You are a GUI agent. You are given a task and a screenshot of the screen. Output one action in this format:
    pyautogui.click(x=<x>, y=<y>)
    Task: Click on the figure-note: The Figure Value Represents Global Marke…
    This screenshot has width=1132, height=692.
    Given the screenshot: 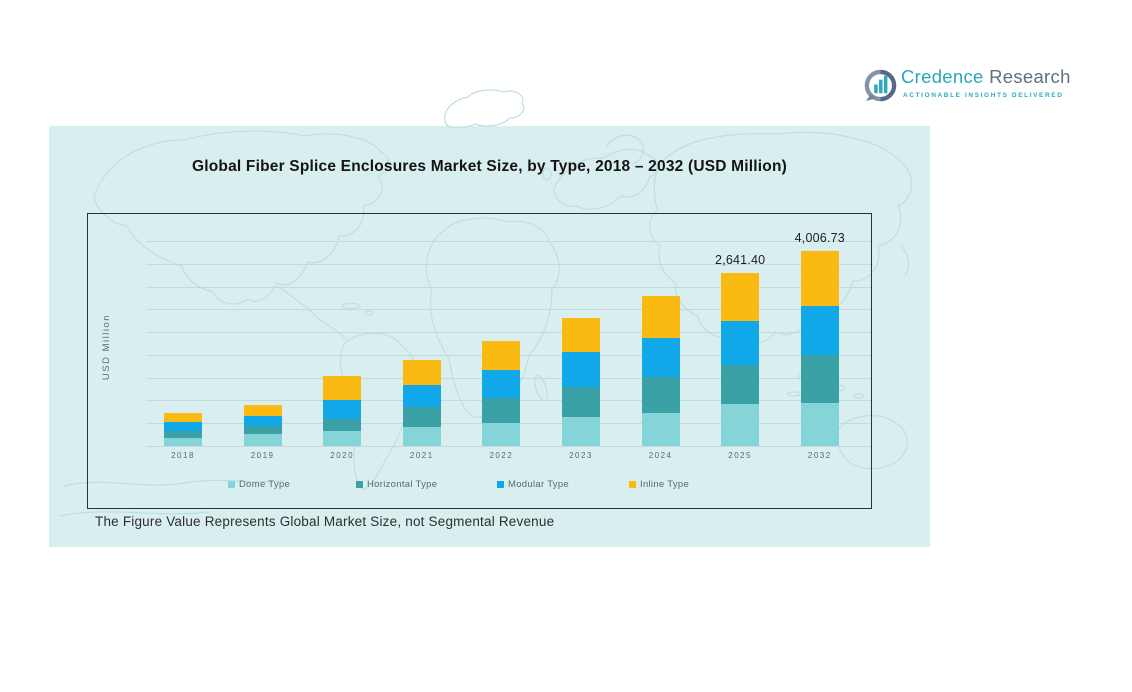 What is the action you would take?
    pyautogui.click(x=325, y=521)
    